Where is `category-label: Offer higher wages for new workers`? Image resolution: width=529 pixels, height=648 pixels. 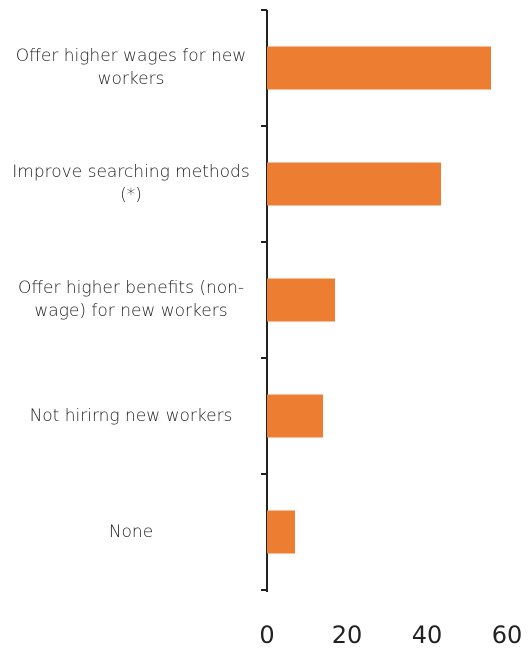
category-label: Offer higher wages for new workers is located at coordinates (131, 67).